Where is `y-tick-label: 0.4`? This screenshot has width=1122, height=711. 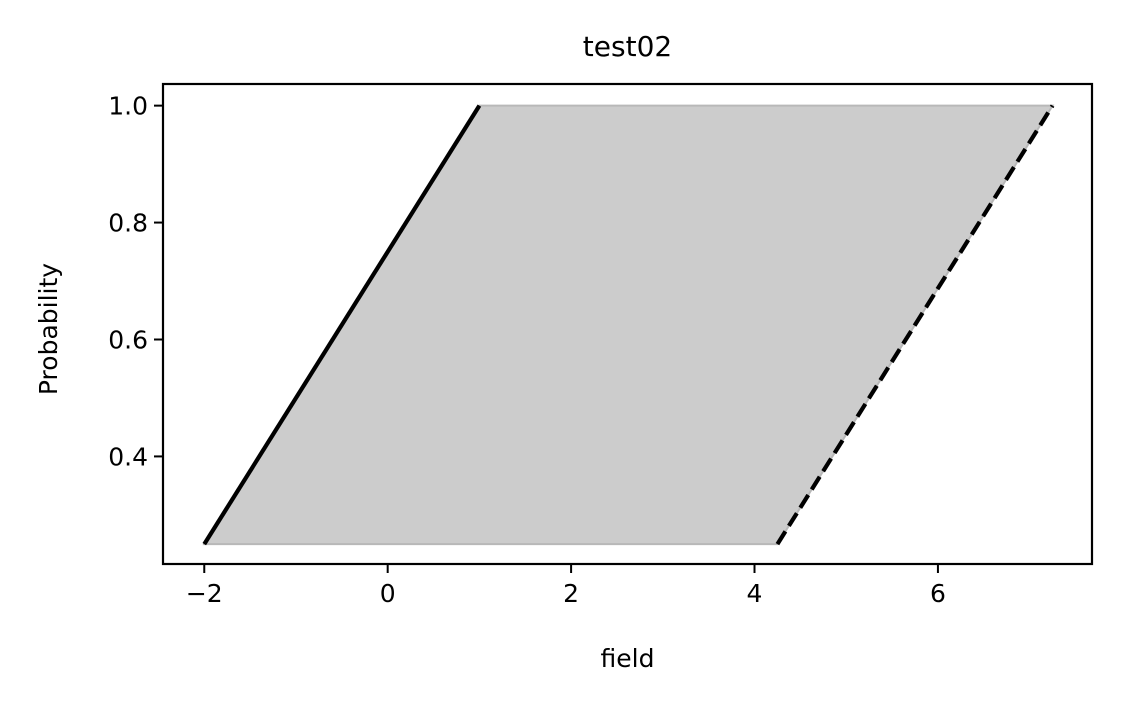
y-tick-label: 0.4 is located at coordinates (128, 456).